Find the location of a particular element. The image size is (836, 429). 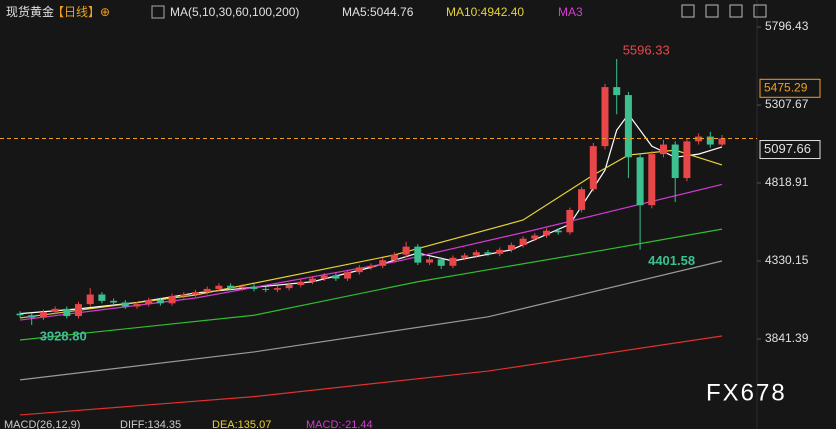

marker-price-box is located at coordinates (790, 88).